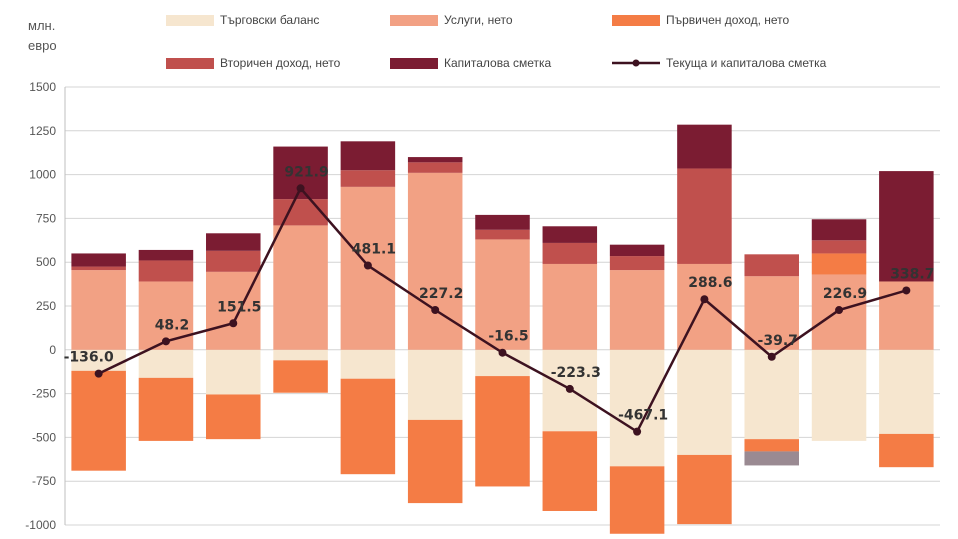 This screenshot has height=539, width=958. What do you see at coordinates (845, 294) in the screenshot?
I see `data-label: 226.9` at bounding box center [845, 294].